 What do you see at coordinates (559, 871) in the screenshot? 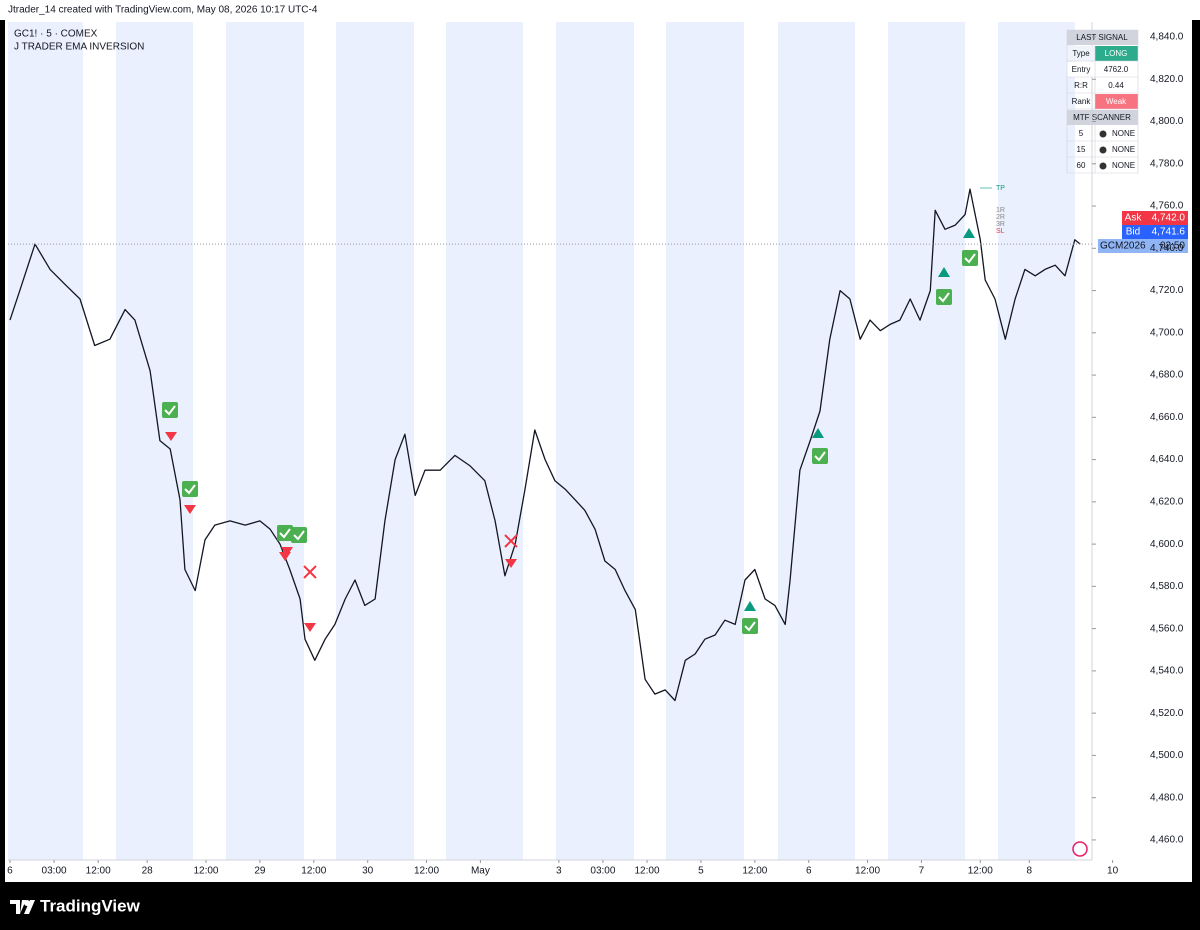
I see `x-tick-label: 3` at bounding box center [559, 871].